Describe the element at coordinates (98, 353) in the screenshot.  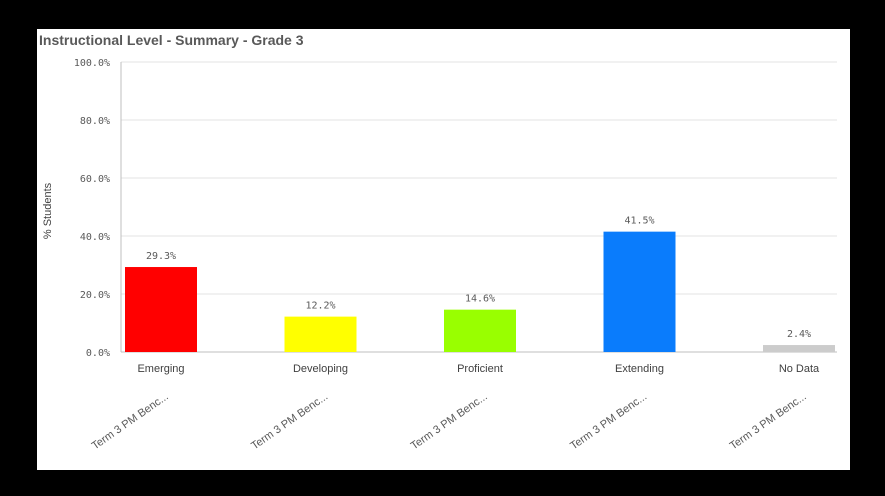
I see `y-tick-label: 0.0%` at that location.